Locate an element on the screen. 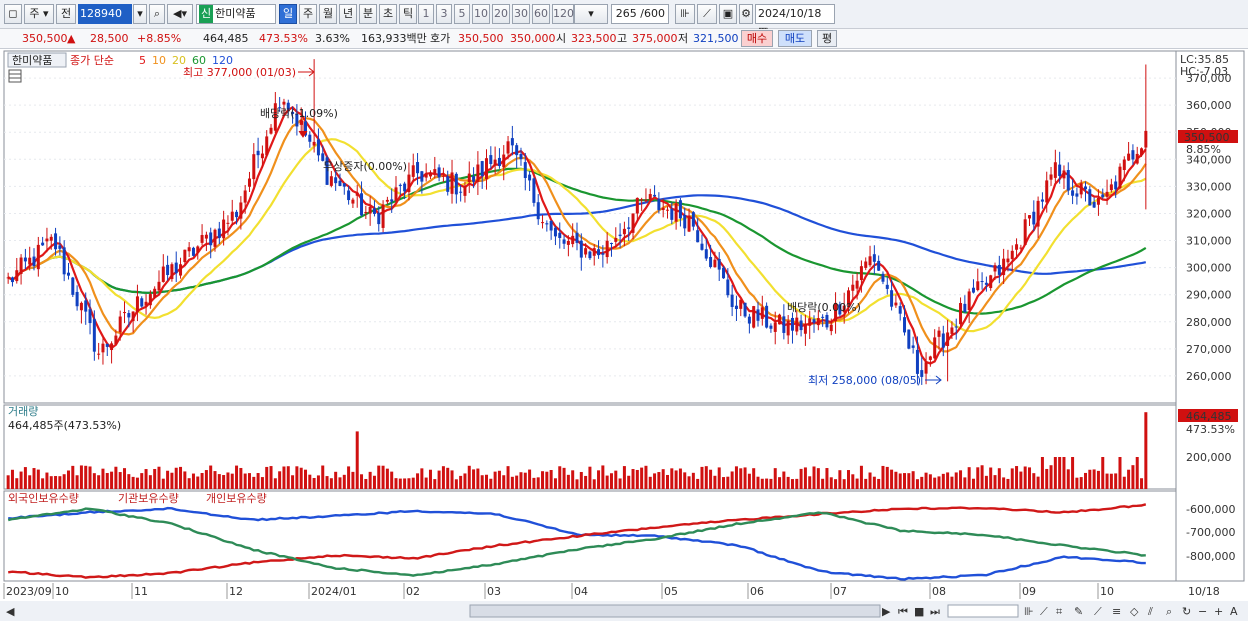 The image size is (1248, 621). compare-button: 전 is located at coordinates (66, 14).